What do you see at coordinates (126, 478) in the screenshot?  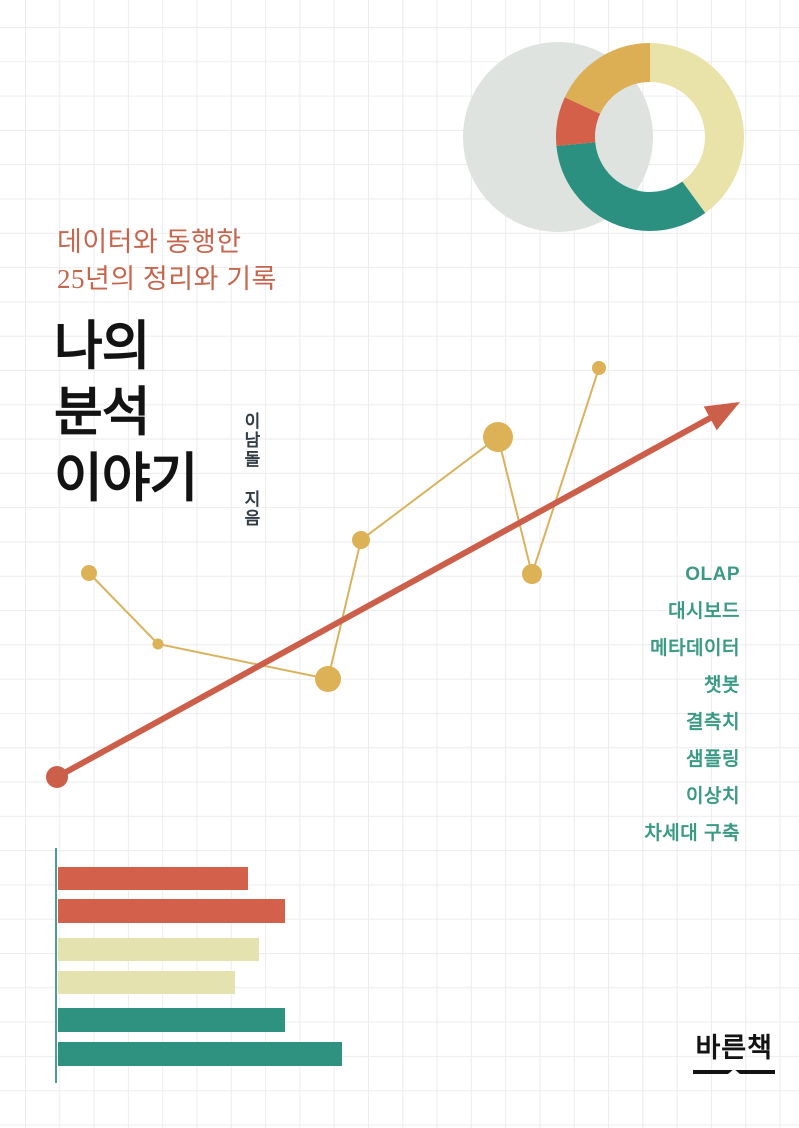 I see `title-line-3: 이야기` at bounding box center [126, 478].